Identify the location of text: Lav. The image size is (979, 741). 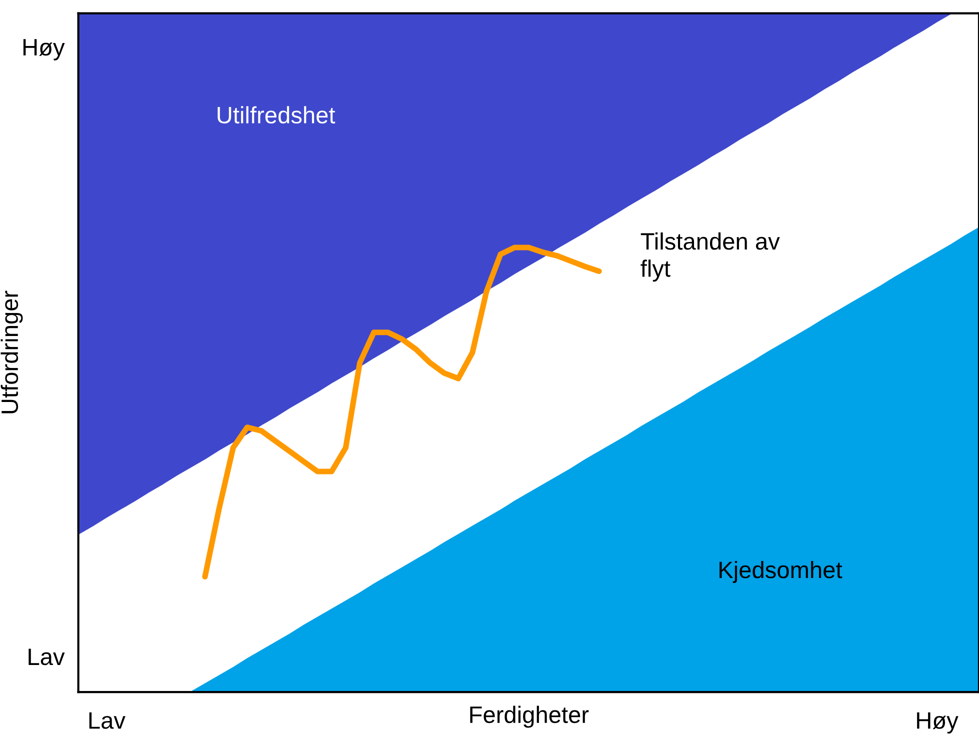
(46, 657).